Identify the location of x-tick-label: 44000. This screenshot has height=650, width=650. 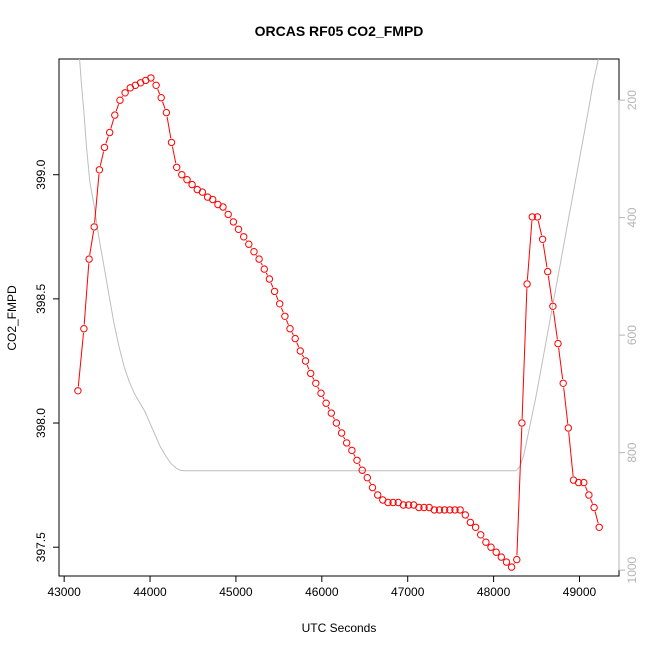
(150, 592).